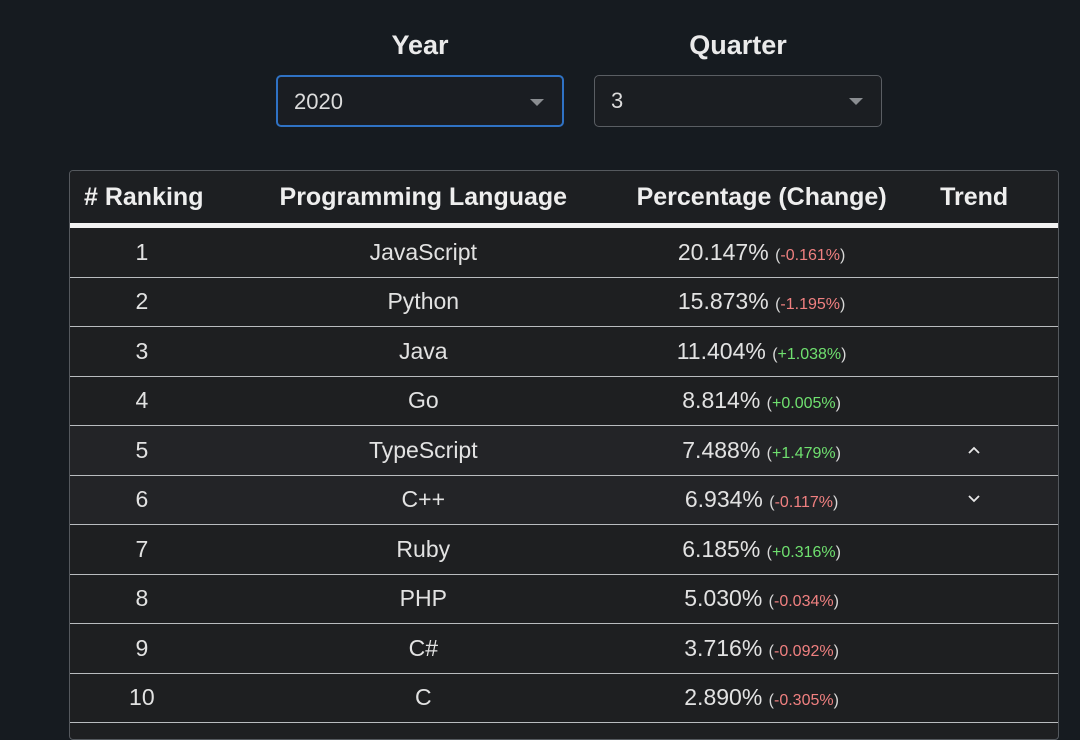 The width and height of the screenshot is (1080, 740). I want to click on chevron-down-icon, so click(974, 499).